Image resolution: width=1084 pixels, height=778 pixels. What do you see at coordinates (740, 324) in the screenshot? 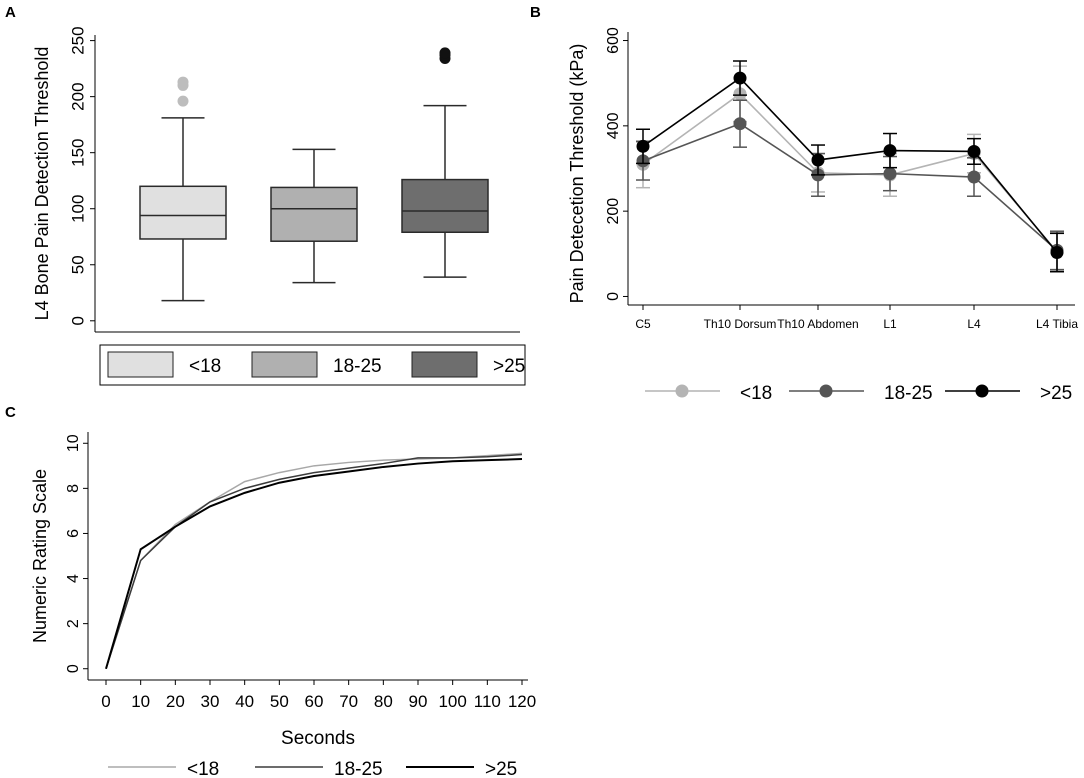
I see `x-tick-label: Th10 Dorsum` at bounding box center [740, 324].